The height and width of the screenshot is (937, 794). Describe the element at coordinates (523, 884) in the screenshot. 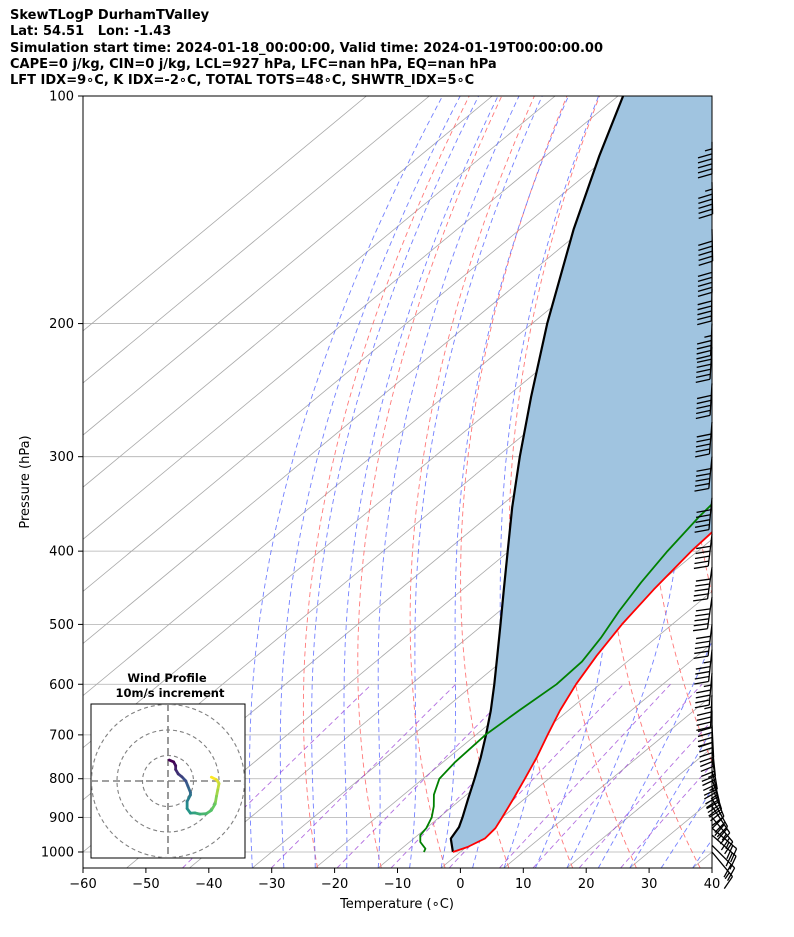

I see `x-tick-label: 10` at that location.